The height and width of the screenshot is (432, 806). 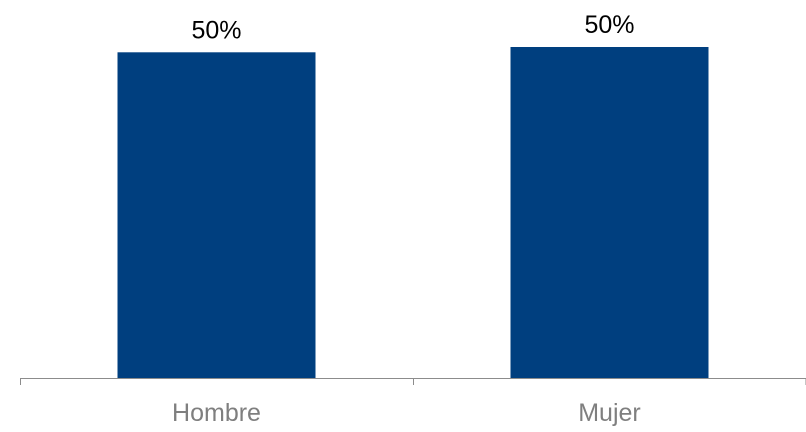 I want to click on x-axis, so click(x=413, y=381).